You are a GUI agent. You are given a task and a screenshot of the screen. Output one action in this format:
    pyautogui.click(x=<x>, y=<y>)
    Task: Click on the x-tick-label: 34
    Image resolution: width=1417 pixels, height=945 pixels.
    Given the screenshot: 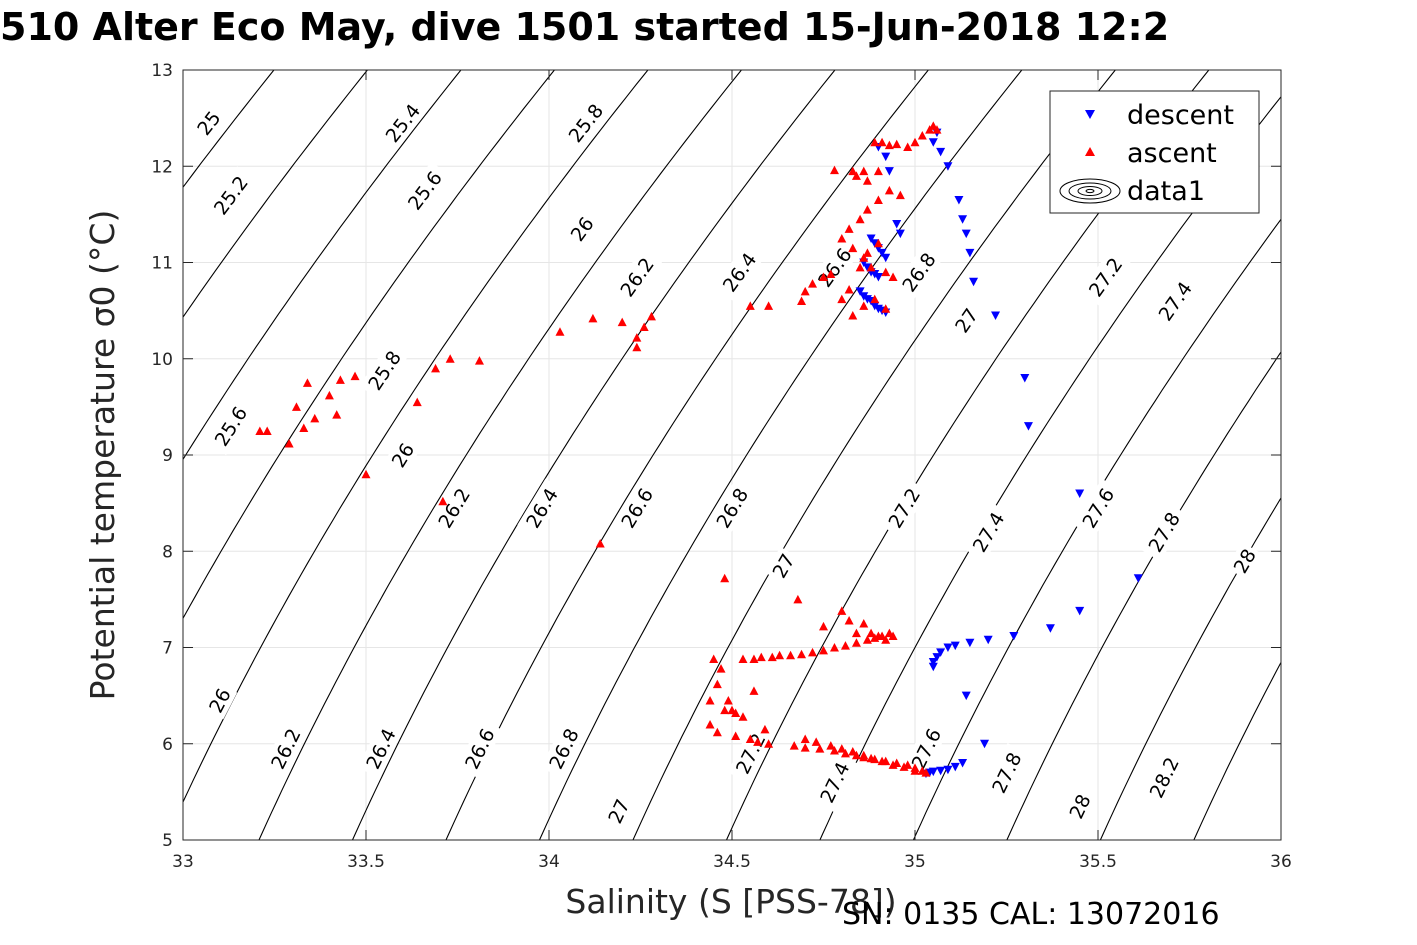 What is the action you would take?
    pyautogui.click(x=549, y=862)
    